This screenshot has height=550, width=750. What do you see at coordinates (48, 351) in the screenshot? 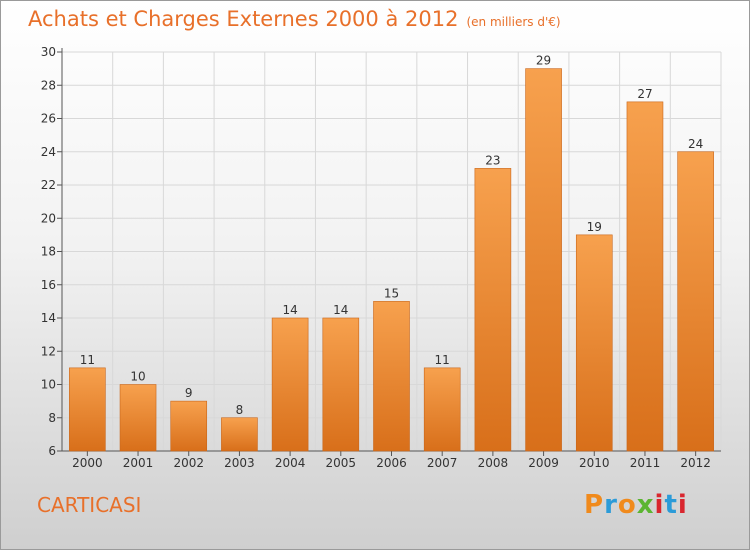
I see `y-tick-label: 12` at bounding box center [48, 351].